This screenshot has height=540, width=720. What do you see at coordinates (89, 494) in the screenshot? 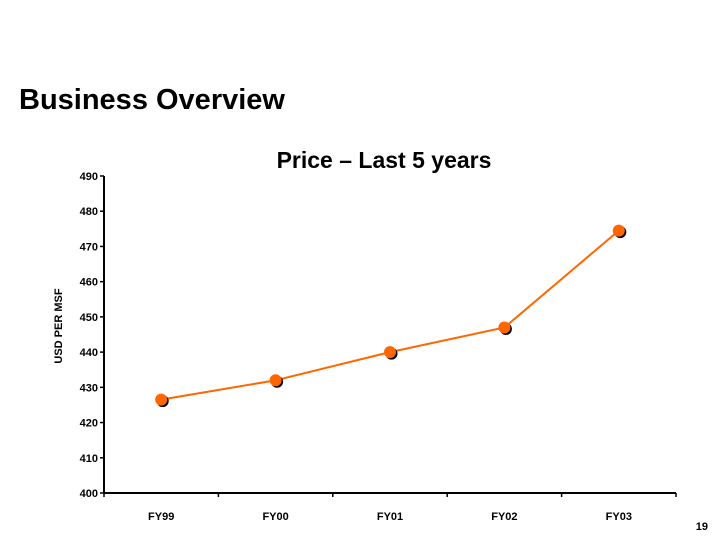
I see `y-tick-label: 400` at bounding box center [89, 494].